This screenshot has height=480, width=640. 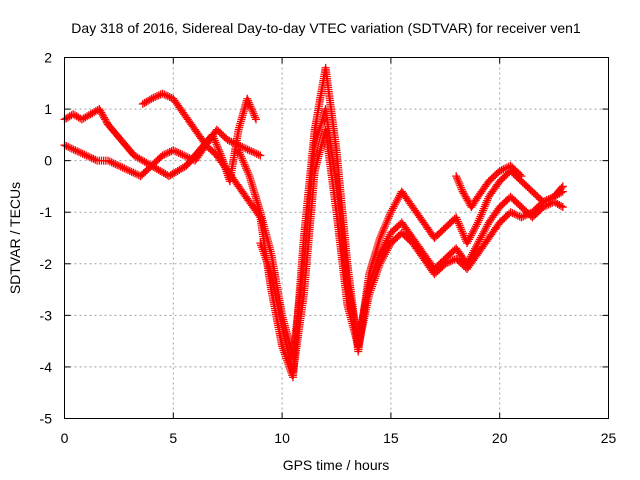 What do you see at coordinates (500, 438) in the screenshot?
I see `x-tick-label: 20` at bounding box center [500, 438].